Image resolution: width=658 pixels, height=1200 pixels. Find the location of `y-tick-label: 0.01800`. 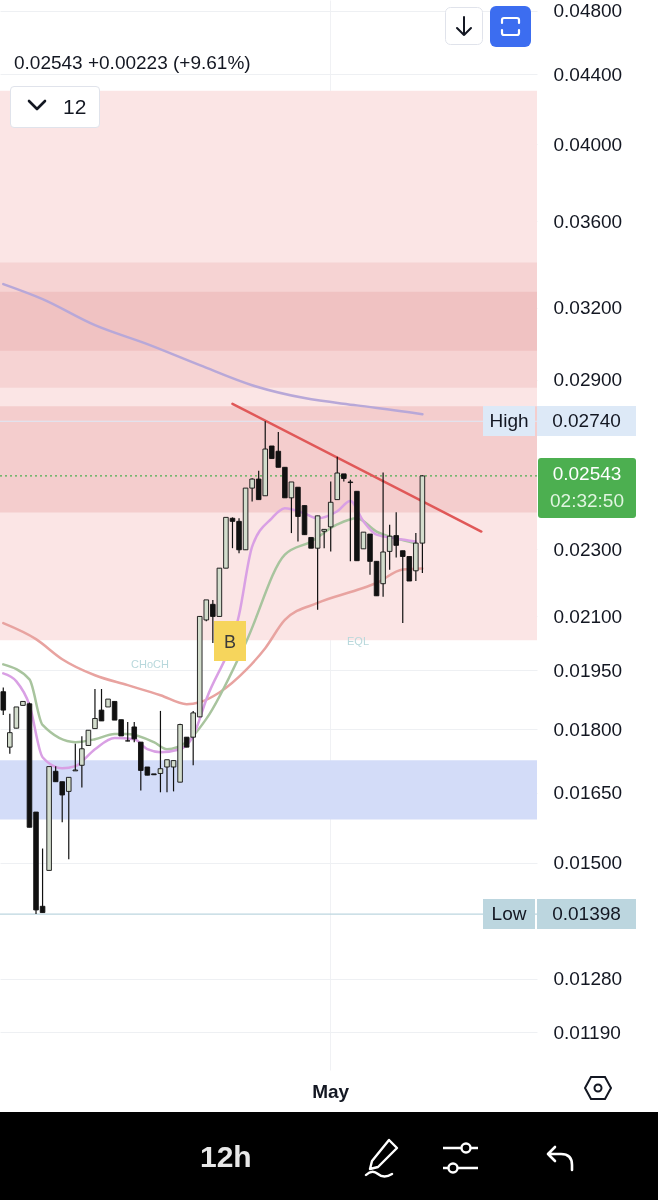

y-tick-label: 0.01800 is located at coordinates (588, 729).